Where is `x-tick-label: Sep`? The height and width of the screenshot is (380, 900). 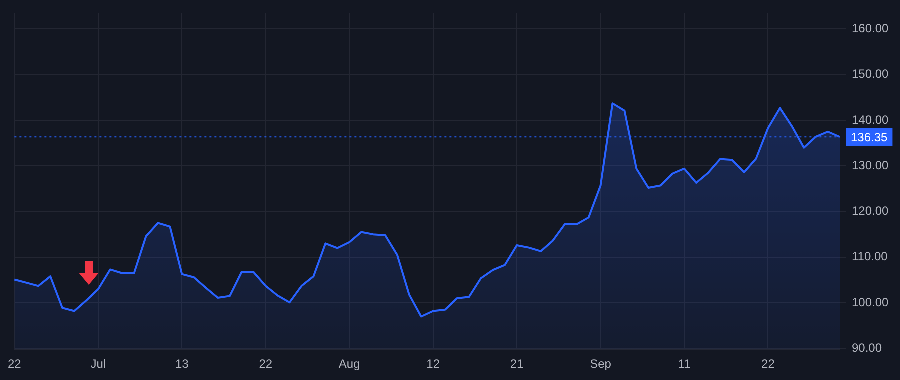 x-tick-label: Sep is located at coordinates (601, 364).